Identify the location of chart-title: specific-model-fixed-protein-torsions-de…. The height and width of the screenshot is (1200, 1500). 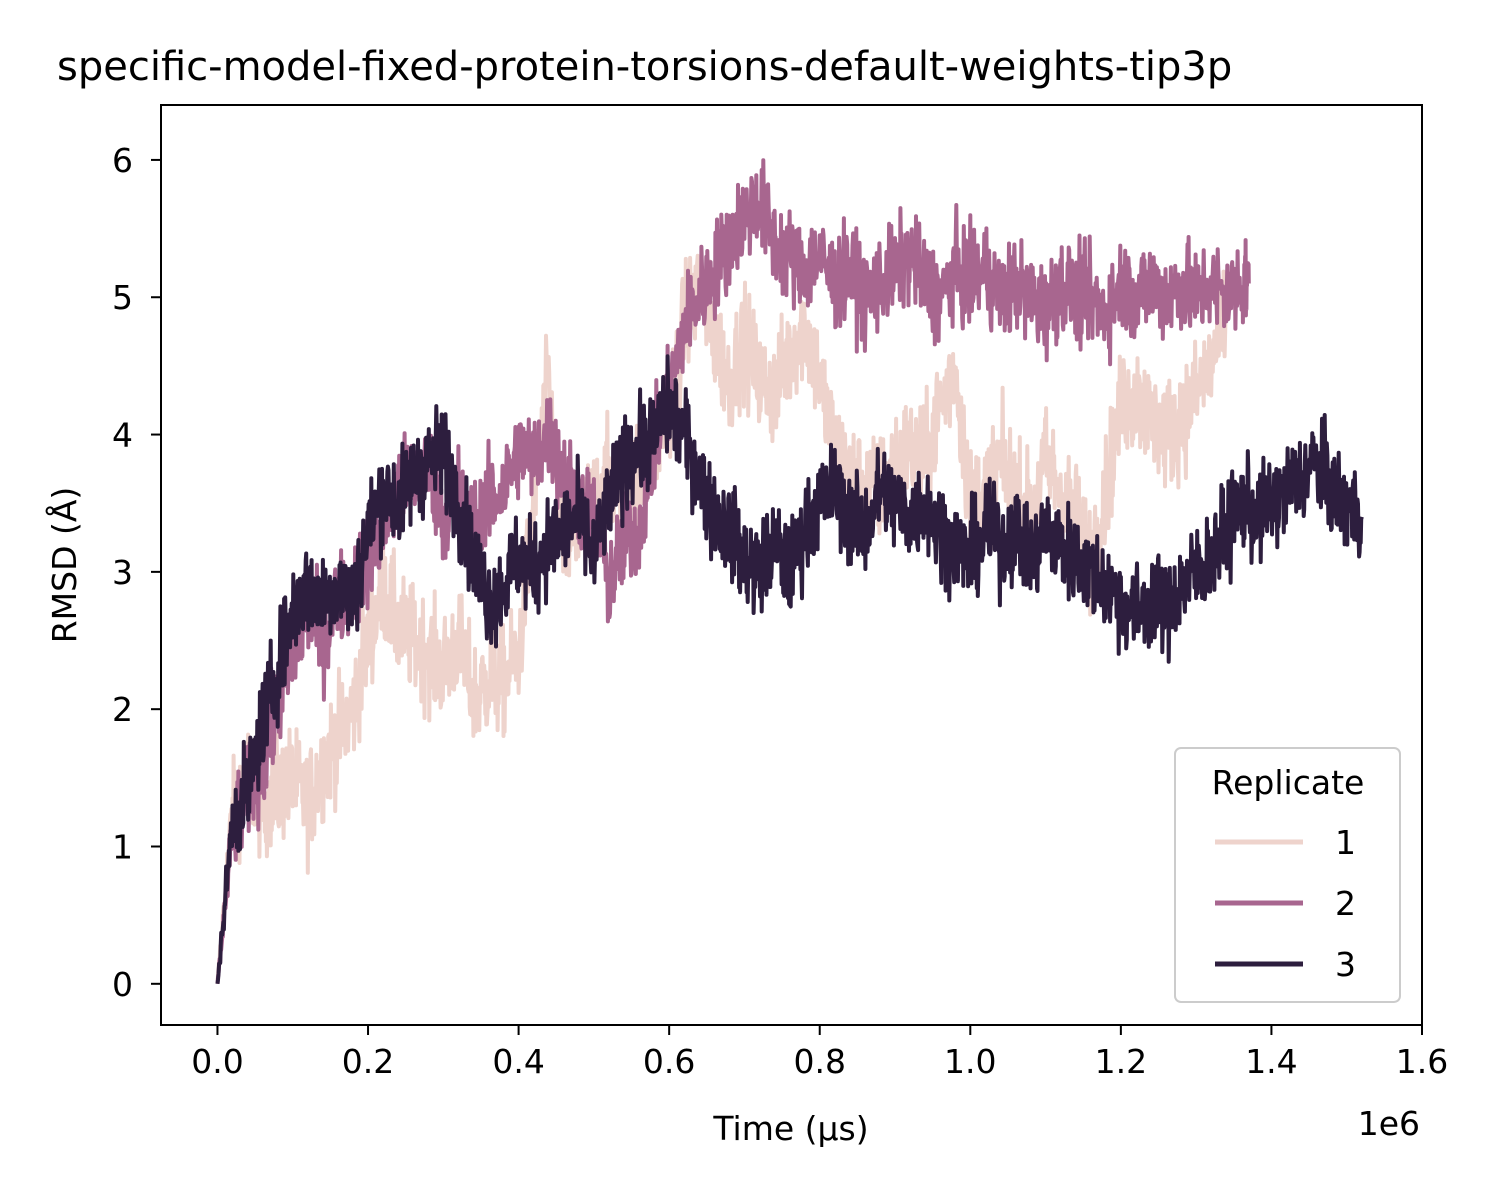
(644, 67).